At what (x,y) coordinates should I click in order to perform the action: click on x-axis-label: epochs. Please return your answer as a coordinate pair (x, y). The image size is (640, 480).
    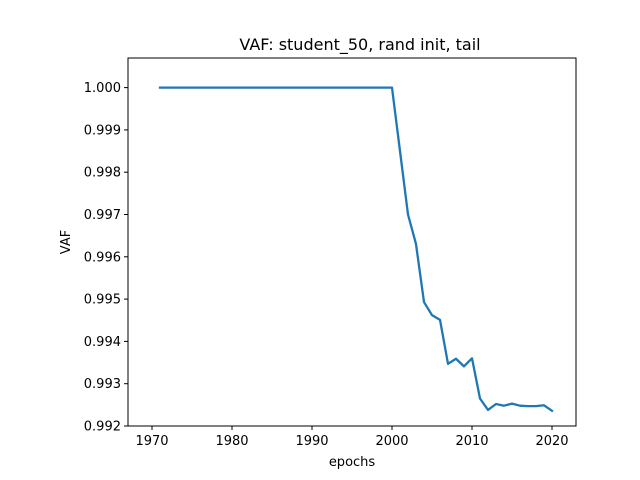
    Looking at the image, I should click on (352, 462).